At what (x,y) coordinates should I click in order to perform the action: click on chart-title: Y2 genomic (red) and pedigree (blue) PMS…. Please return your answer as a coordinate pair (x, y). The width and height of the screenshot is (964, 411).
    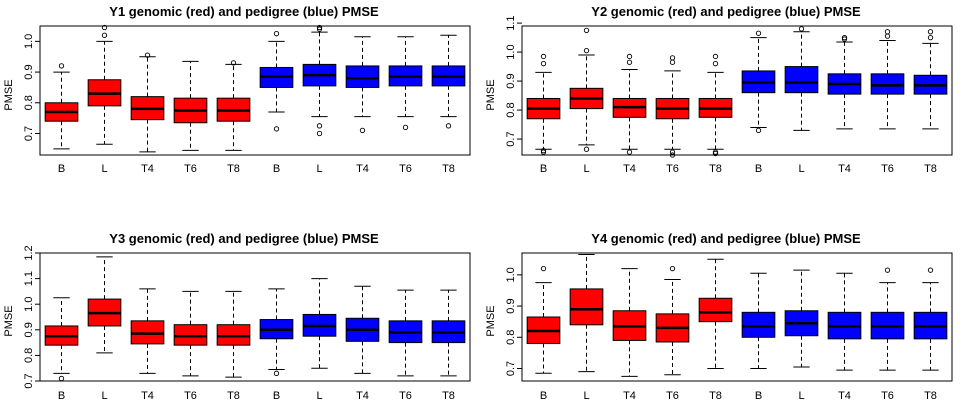
    Looking at the image, I should click on (726, 11).